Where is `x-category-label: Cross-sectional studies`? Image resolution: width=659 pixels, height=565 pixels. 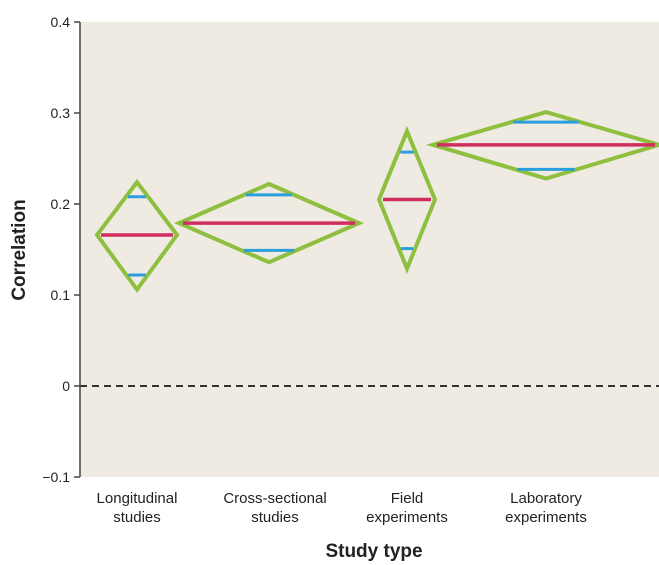 x-category-label: Cross-sectional studies is located at coordinates (274, 508).